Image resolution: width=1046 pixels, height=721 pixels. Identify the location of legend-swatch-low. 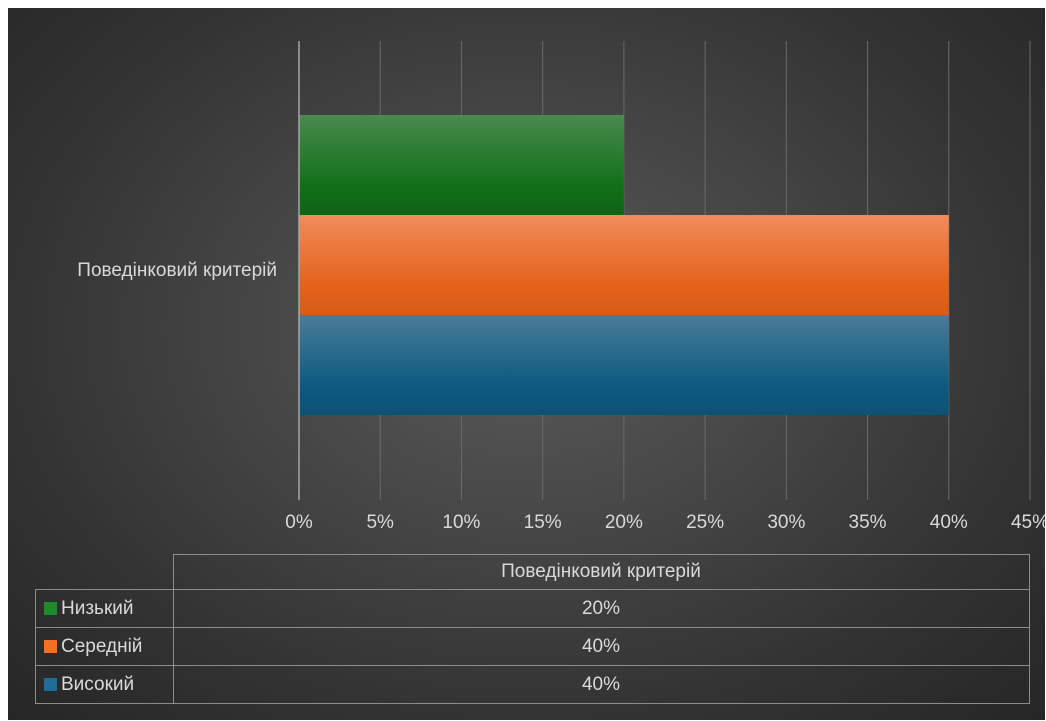
(50, 608).